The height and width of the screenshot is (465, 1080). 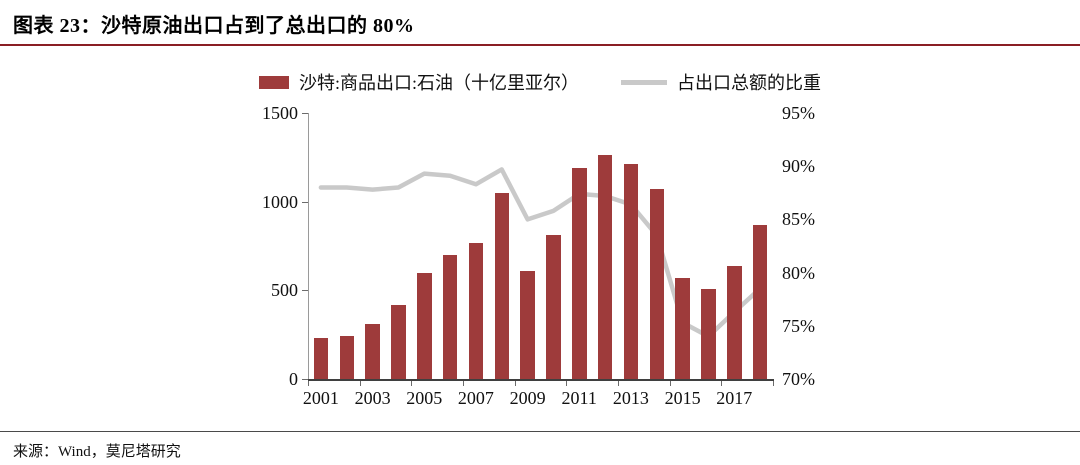 I want to click on chart-legend: 沙特:商品出口:石油（十亿里亚尔） 占出口总额的比重, so click(x=540, y=82).